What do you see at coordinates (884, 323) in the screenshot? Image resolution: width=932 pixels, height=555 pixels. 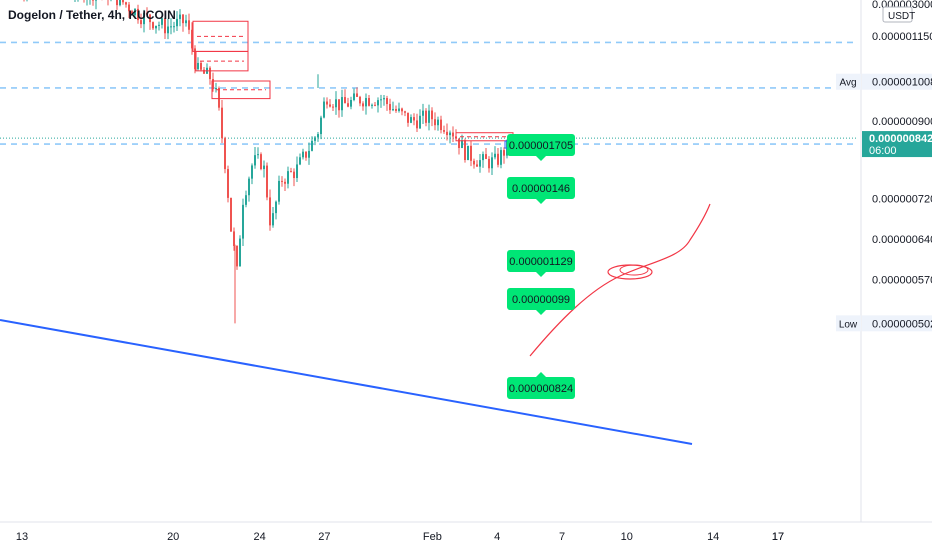 I see `low-level-tag: Low 0.000000502` at bounding box center [884, 323].